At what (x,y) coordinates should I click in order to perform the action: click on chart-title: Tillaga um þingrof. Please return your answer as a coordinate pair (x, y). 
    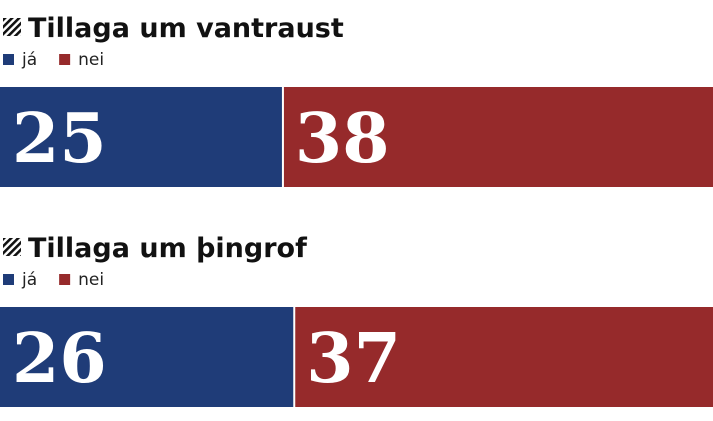
    Looking at the image, I should click on (167, 248).